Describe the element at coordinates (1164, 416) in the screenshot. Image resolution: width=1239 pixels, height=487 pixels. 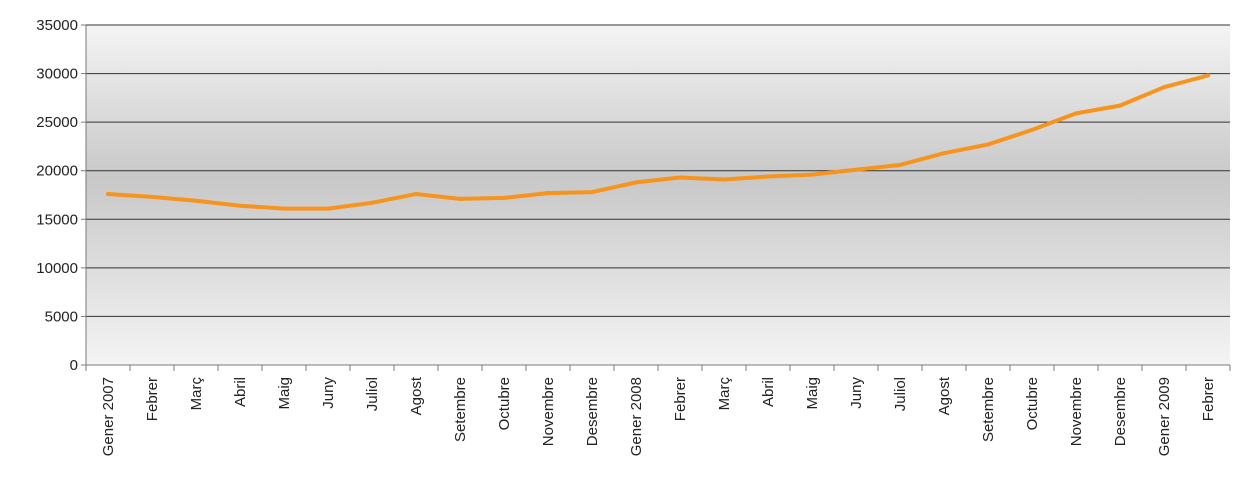
I see `x-tick-label: Gener 2009` at that location.